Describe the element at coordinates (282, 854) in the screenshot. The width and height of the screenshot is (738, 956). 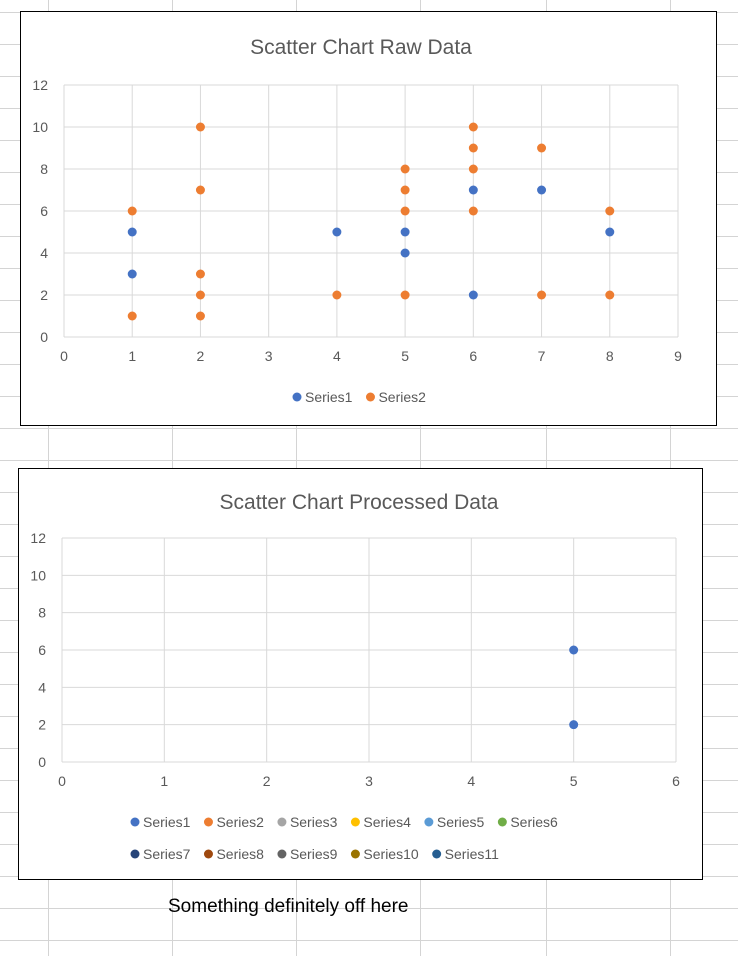
I see `legend-marker-series9` at that location.